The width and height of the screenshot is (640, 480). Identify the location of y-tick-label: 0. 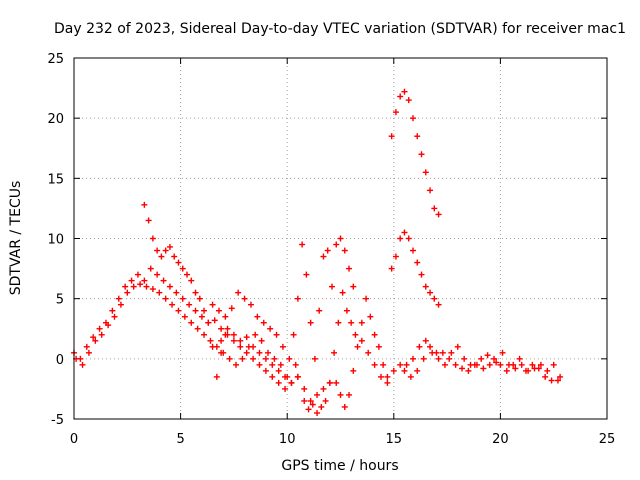
(60, 360).